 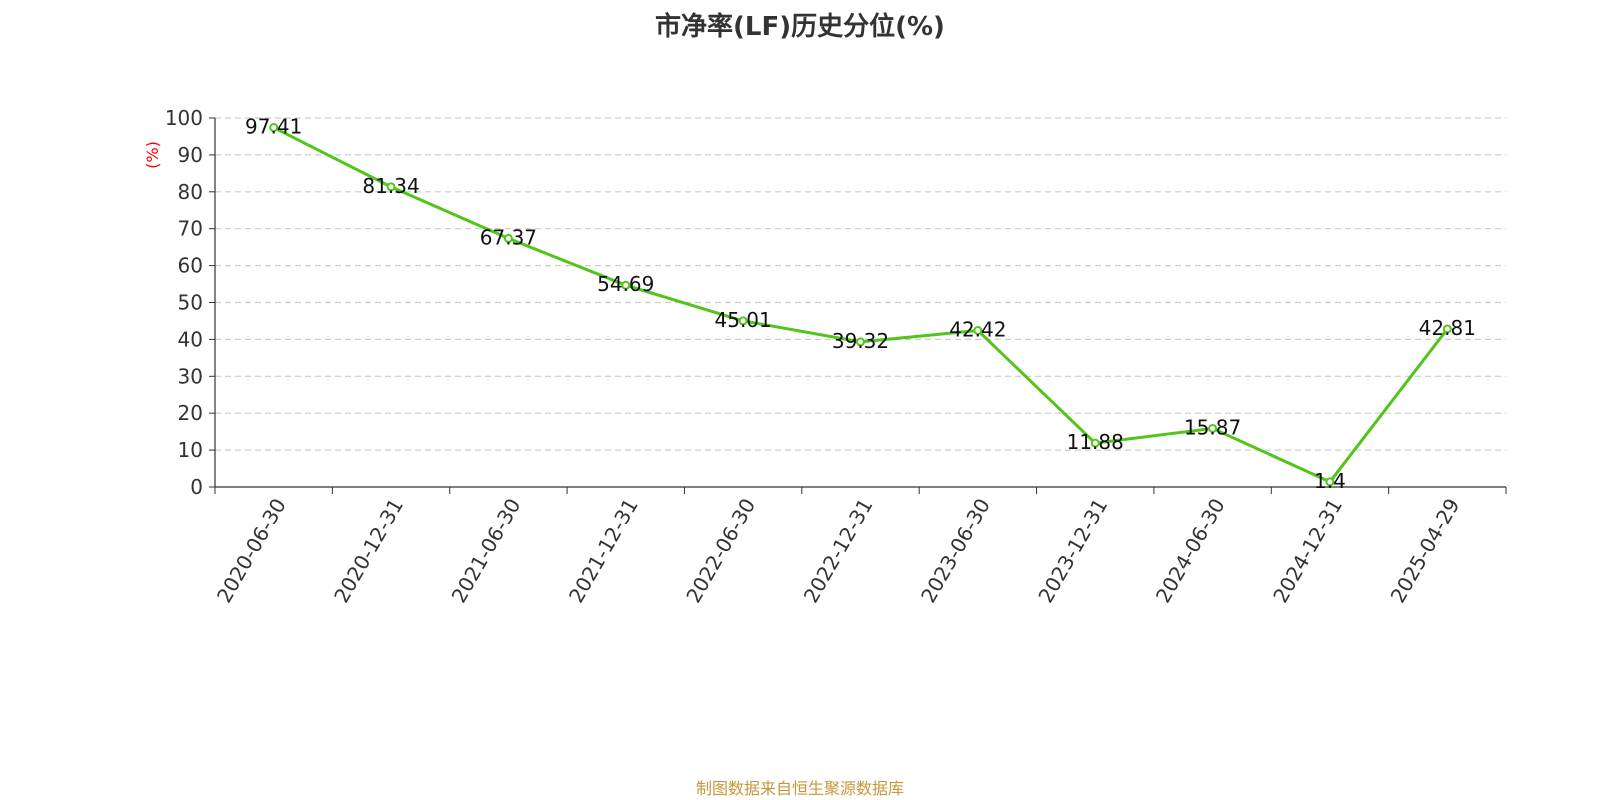 I want to click on data-label: 39.32, so click(x=860, y=341).